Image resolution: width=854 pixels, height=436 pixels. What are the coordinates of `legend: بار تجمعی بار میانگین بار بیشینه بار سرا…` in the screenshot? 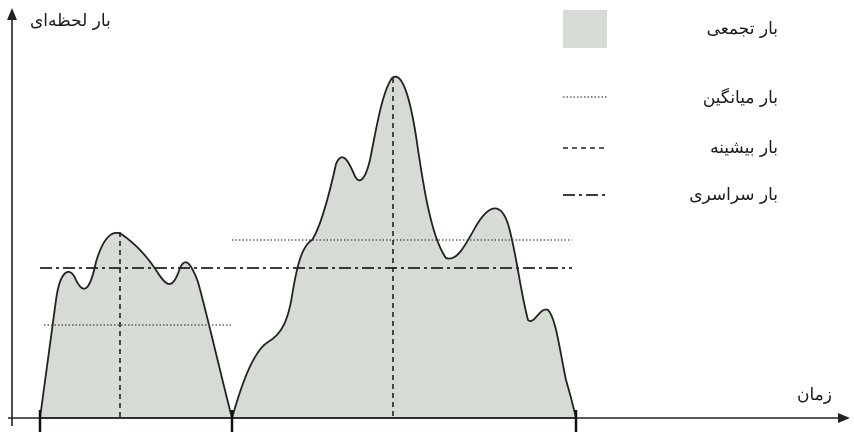 It's located at (670, 107).